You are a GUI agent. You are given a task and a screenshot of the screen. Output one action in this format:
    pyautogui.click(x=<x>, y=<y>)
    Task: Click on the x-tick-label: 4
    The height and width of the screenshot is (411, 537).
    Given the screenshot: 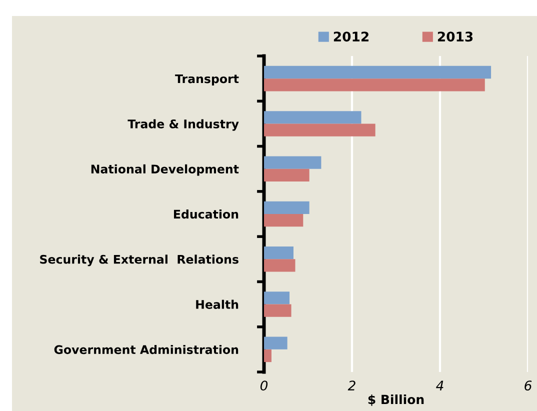 What is the action you would take?
    pyautogui.click(x=440, y=385)
    